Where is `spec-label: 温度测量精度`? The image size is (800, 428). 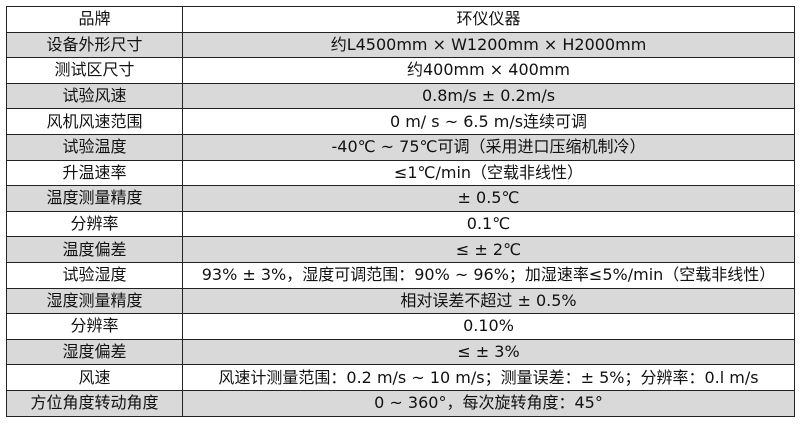
spec-label: 温度测量精度 is located at coordinates (94, 198).